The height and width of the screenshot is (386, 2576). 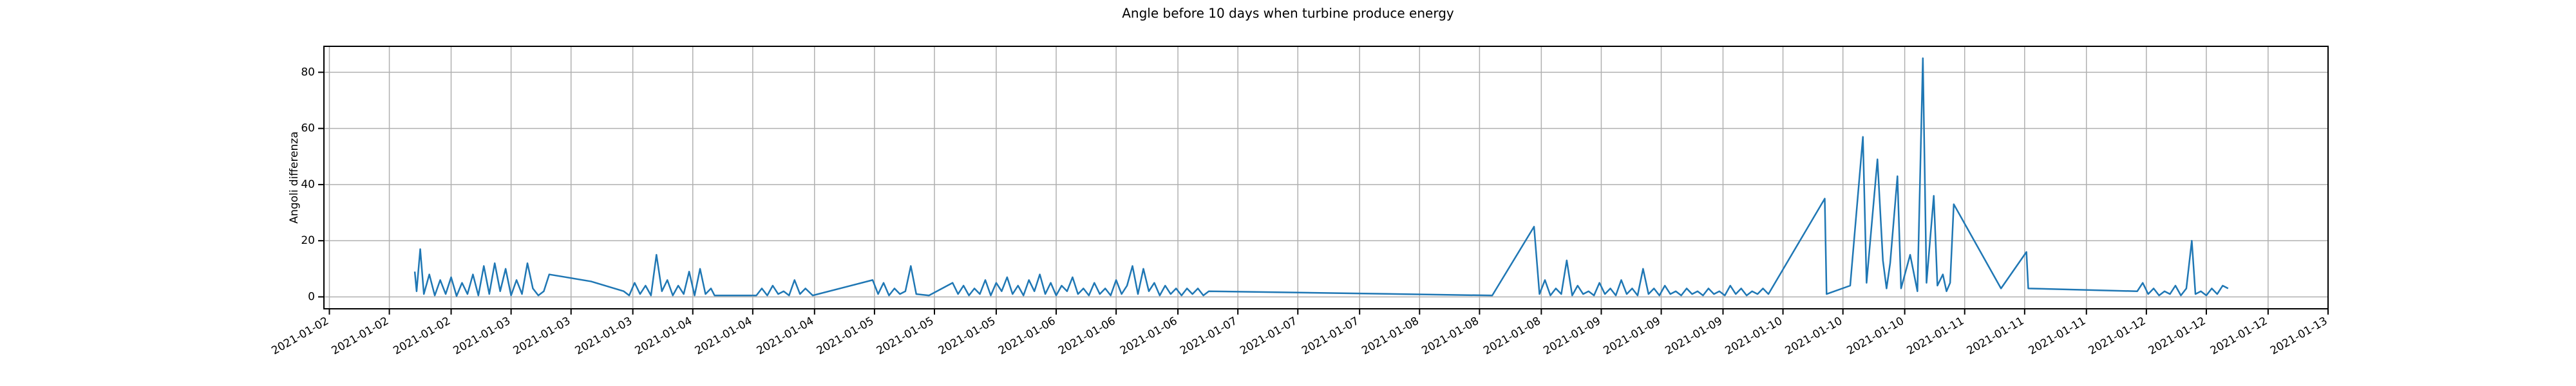 I want to click on y-tick-label: 60, so click(x=308, y=128).